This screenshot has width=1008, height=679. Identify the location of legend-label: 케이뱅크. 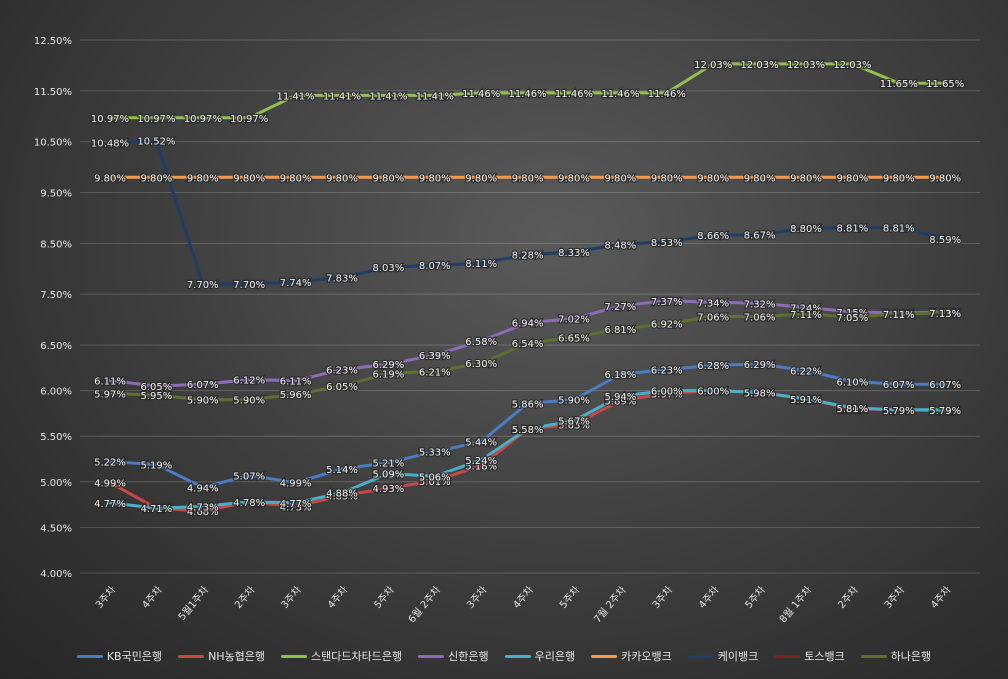
(738, 656).